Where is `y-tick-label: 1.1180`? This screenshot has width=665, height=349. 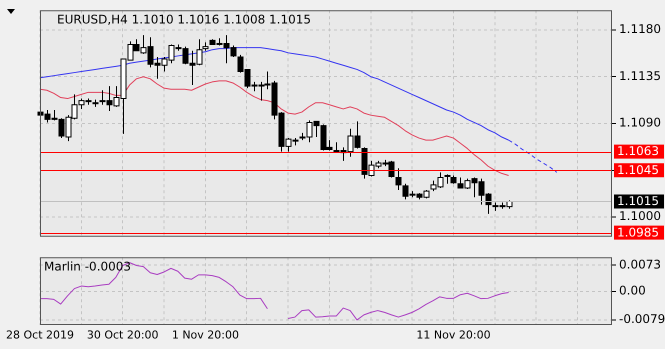
y-tick-label: 1.1180 is located at coordinates (640, 29).